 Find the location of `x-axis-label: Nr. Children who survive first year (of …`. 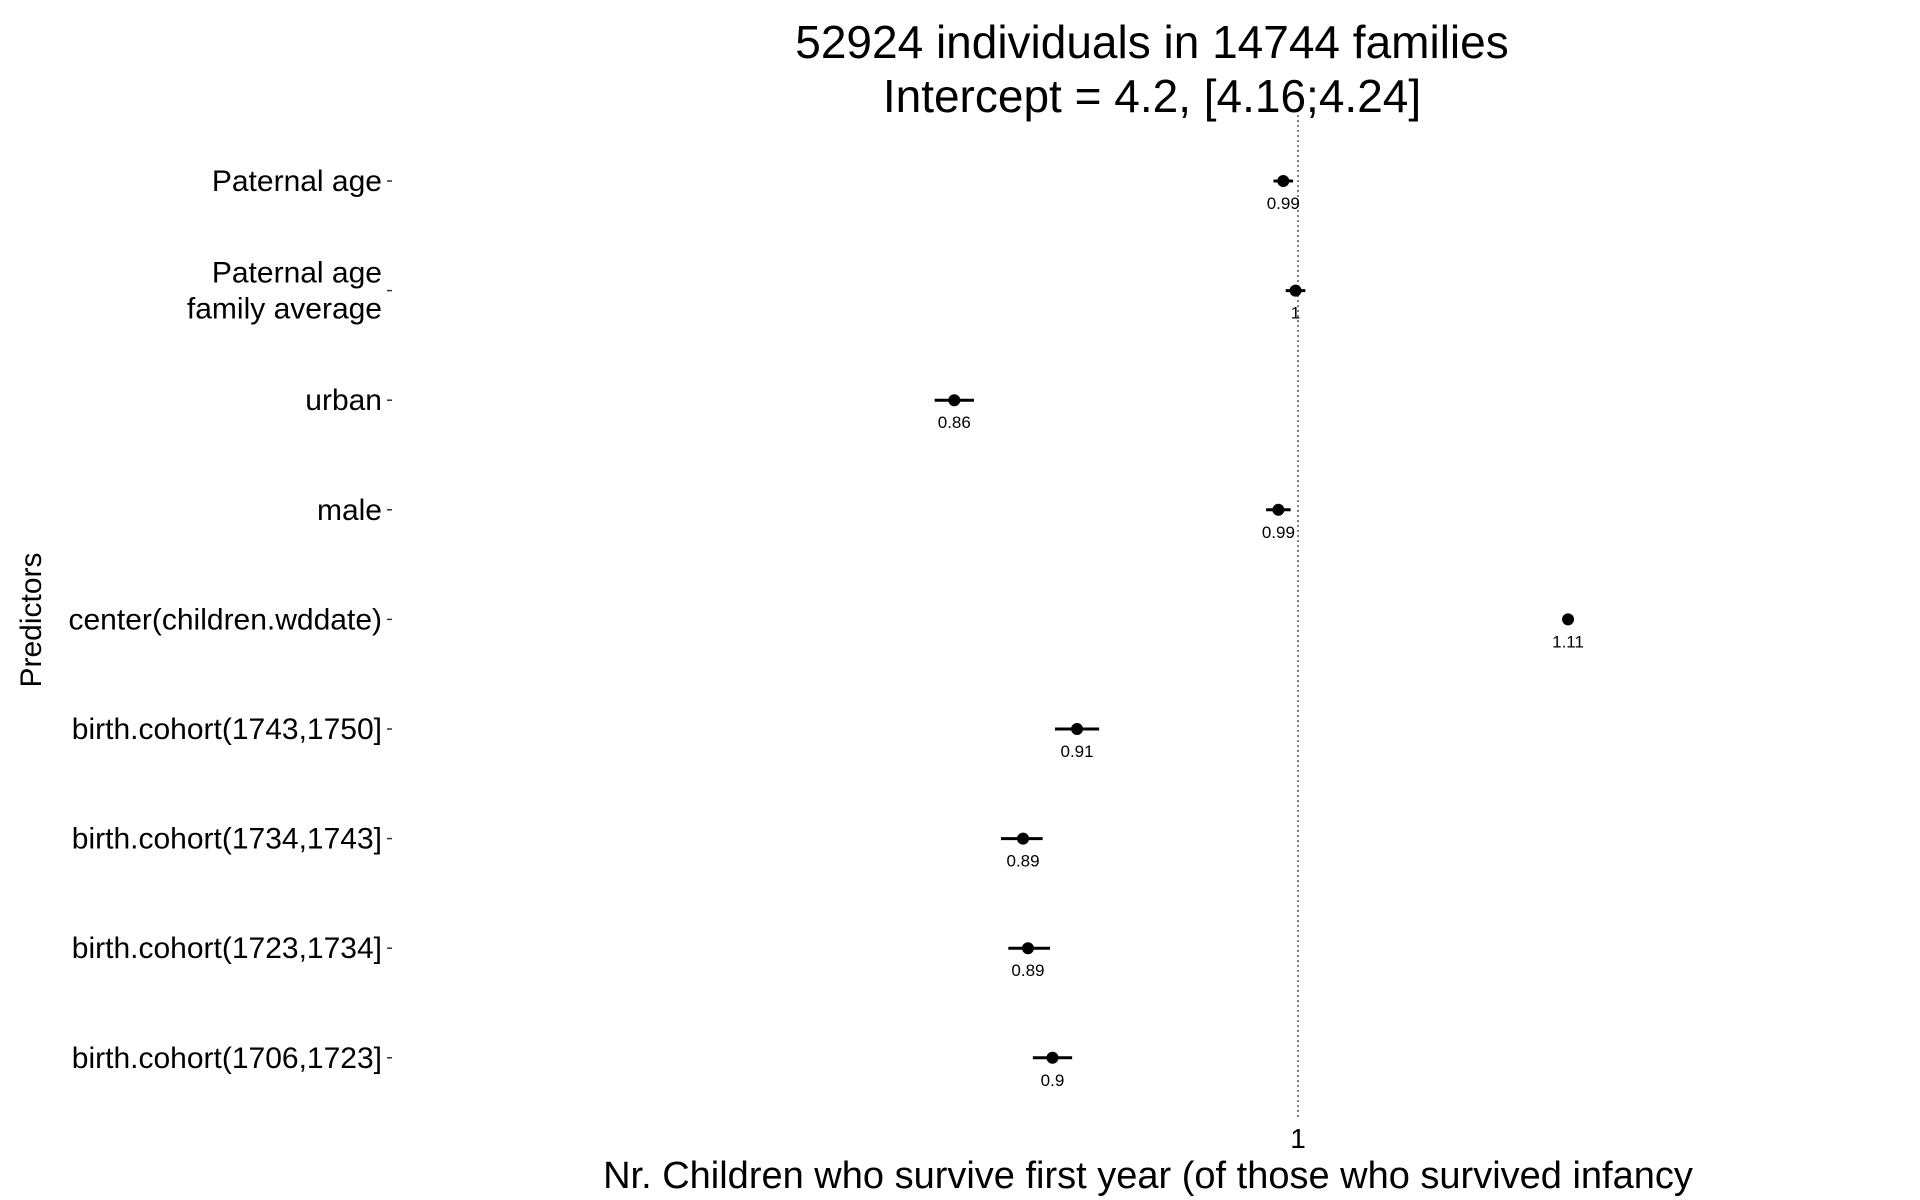

x-axis-label: Nr. Children who survive first year (of … is located at coordinates (1148, 1176).